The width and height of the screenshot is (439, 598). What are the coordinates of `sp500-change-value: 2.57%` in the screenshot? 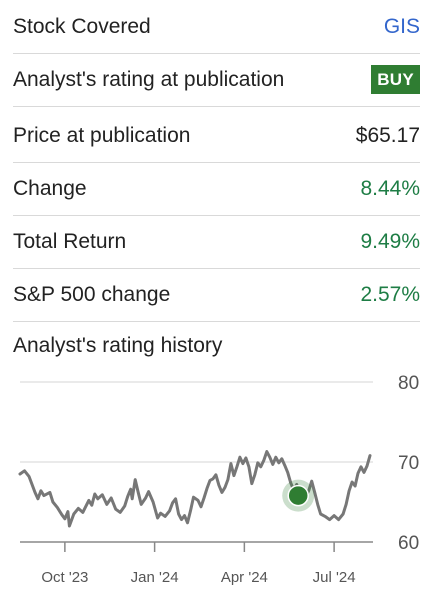 It's located at (390, 294).